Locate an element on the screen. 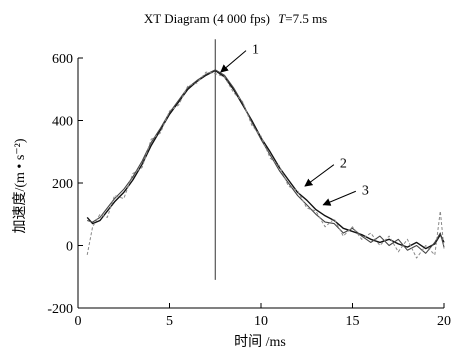 This screenshot has height=354, width=456. x-axis-label: 时间 /ms is located at coordinates (260, 342).